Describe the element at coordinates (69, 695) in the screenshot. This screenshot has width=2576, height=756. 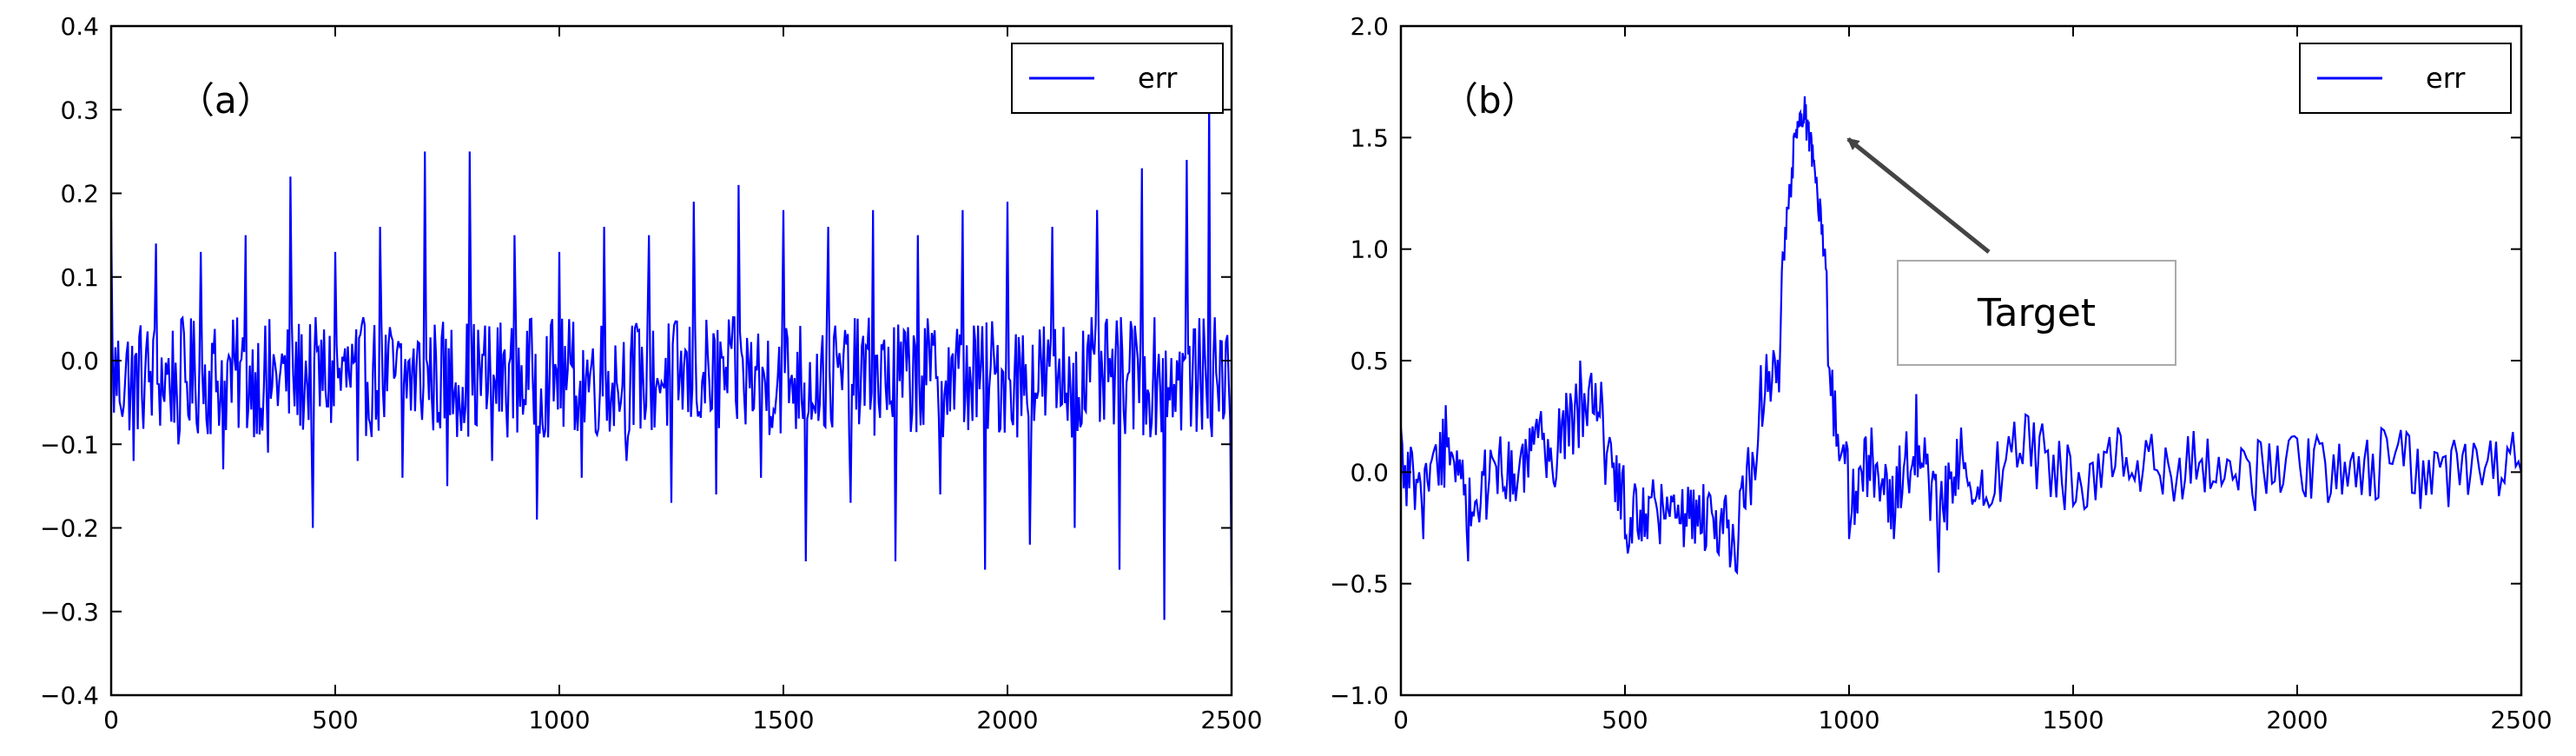
I see `y-tick-label: −0.4` at that location.